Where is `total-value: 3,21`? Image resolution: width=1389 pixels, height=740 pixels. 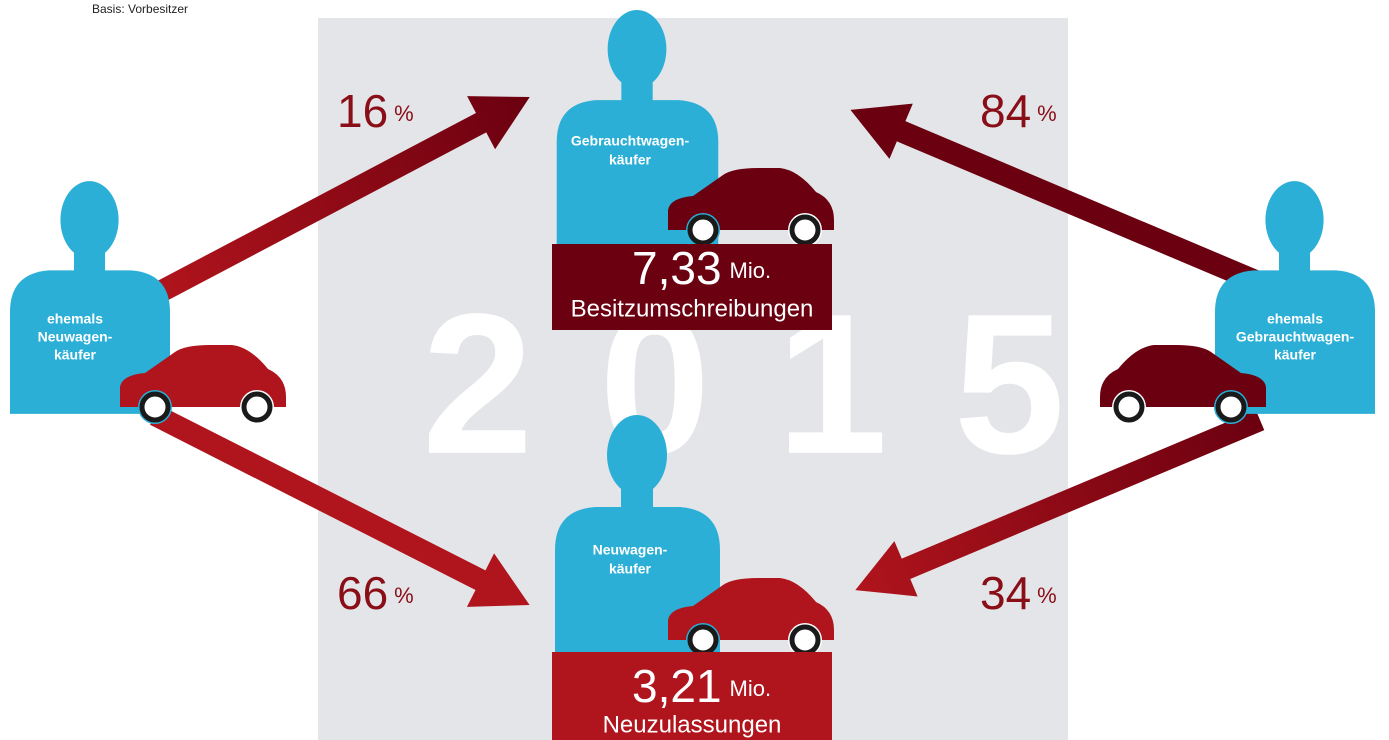
total-value: 3,21 is located at coordinates (677, 686).